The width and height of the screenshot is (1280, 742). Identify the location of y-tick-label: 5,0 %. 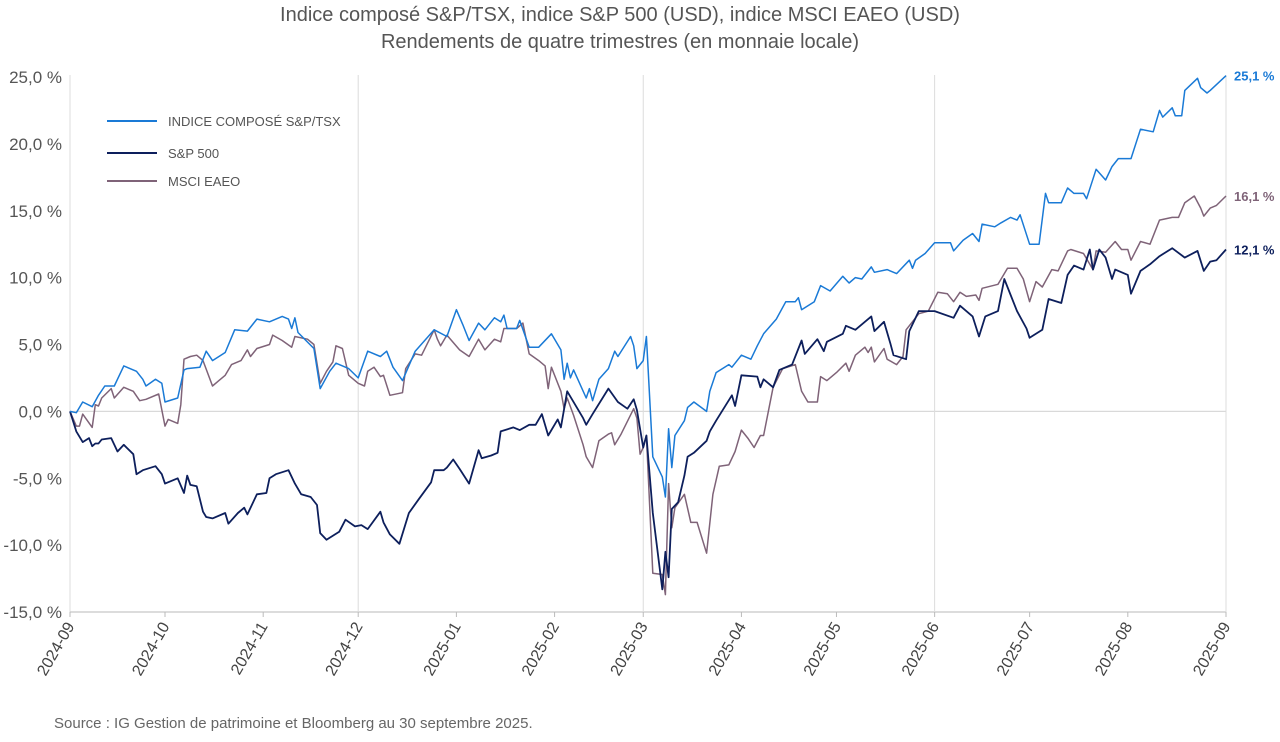
(40, 345).